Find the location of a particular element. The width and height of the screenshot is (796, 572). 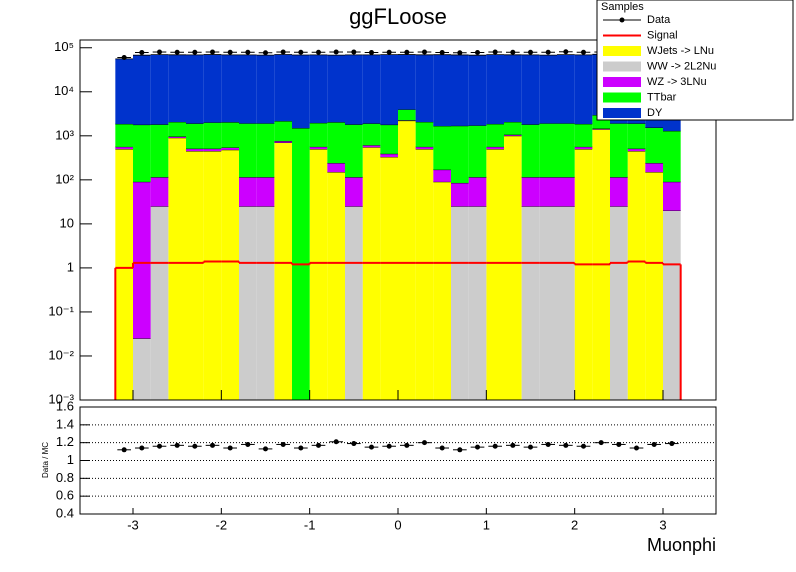

x-tick-label: -1 is located at coordinates (310, 524).